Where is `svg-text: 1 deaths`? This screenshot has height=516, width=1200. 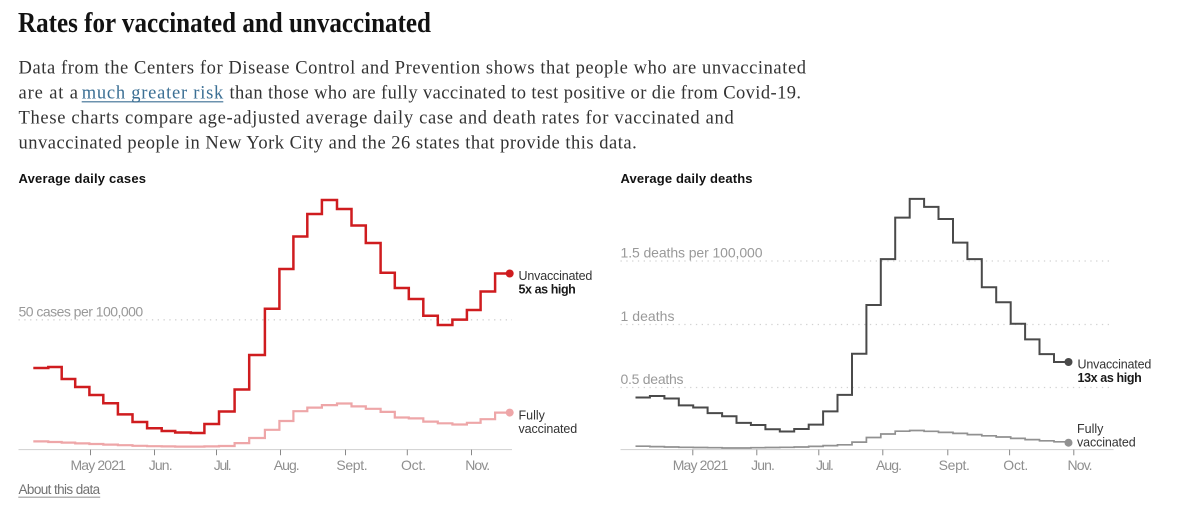
svg-text: 1 deaths is located at coordinates (648, 316).